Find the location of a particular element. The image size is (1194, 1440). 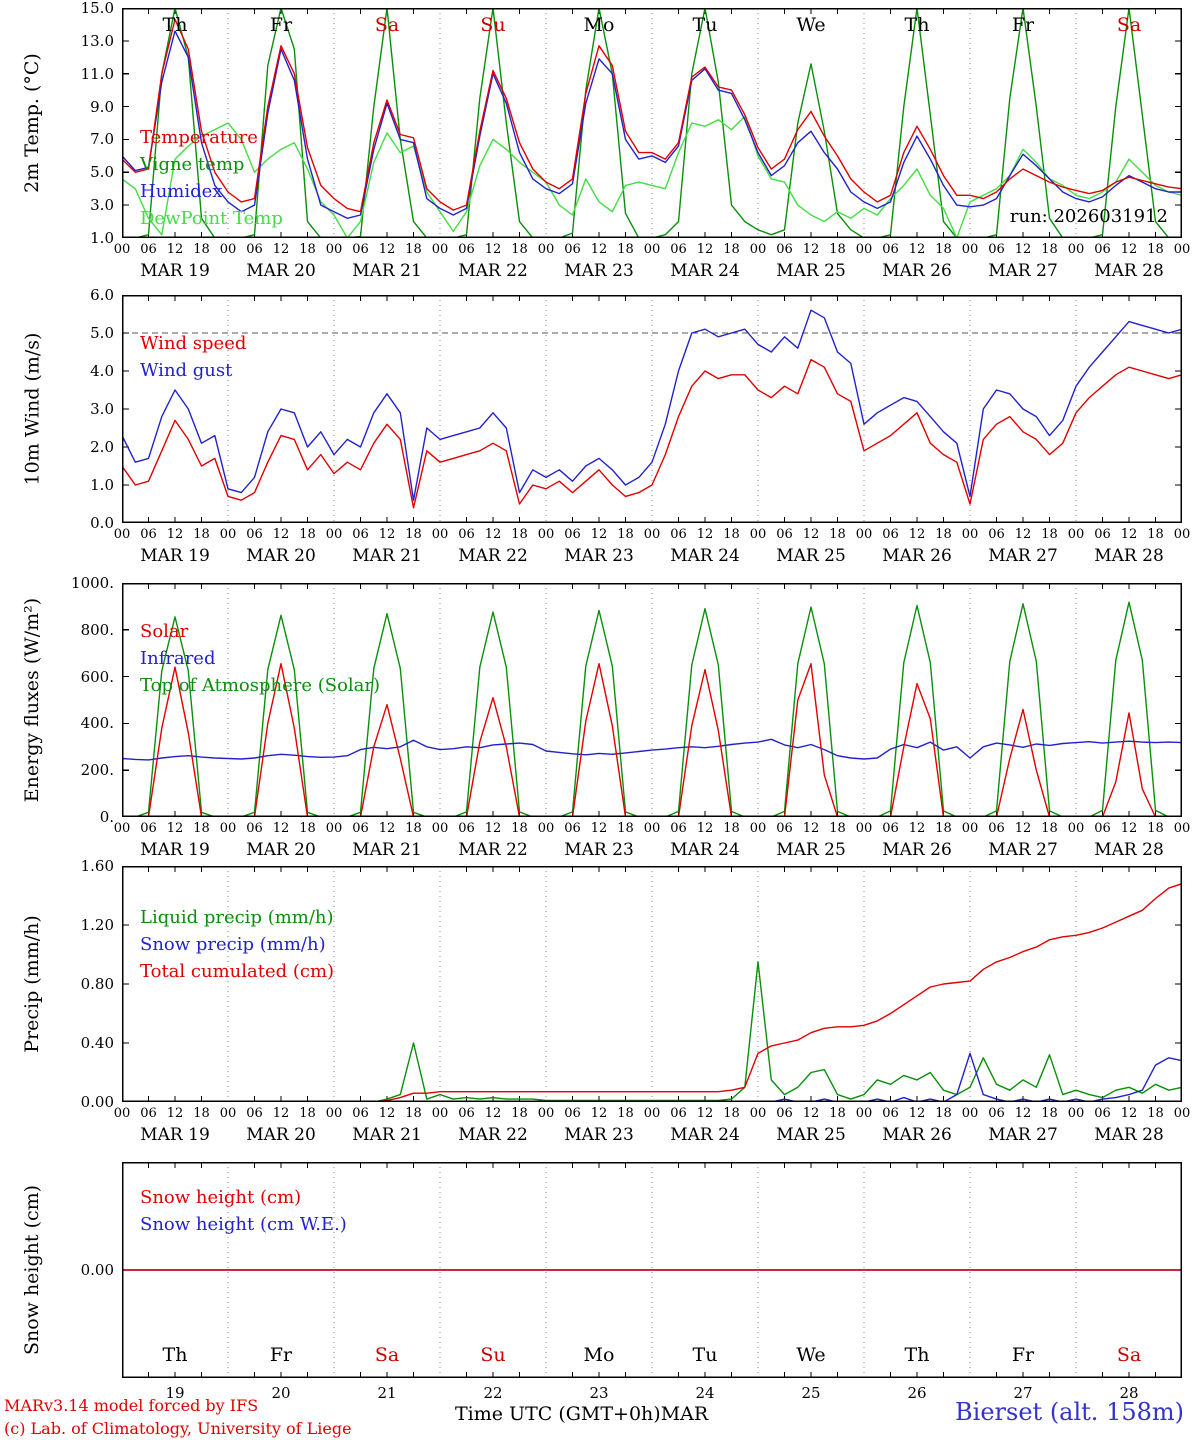

legend-entry: Snow height (cm W.E.) is located at coordinates (243, 1224).